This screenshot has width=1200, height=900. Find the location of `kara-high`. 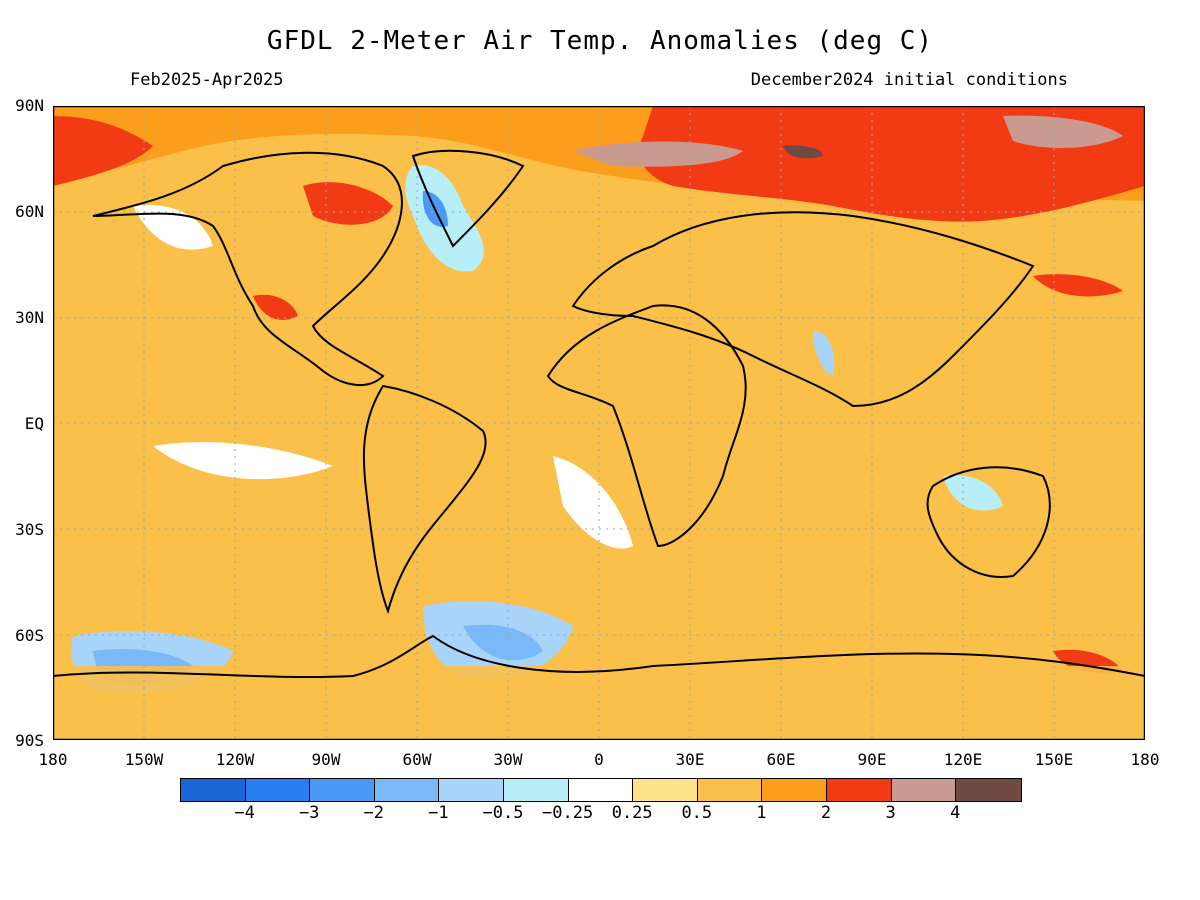

kara-high is located at coordinates (658, 154).